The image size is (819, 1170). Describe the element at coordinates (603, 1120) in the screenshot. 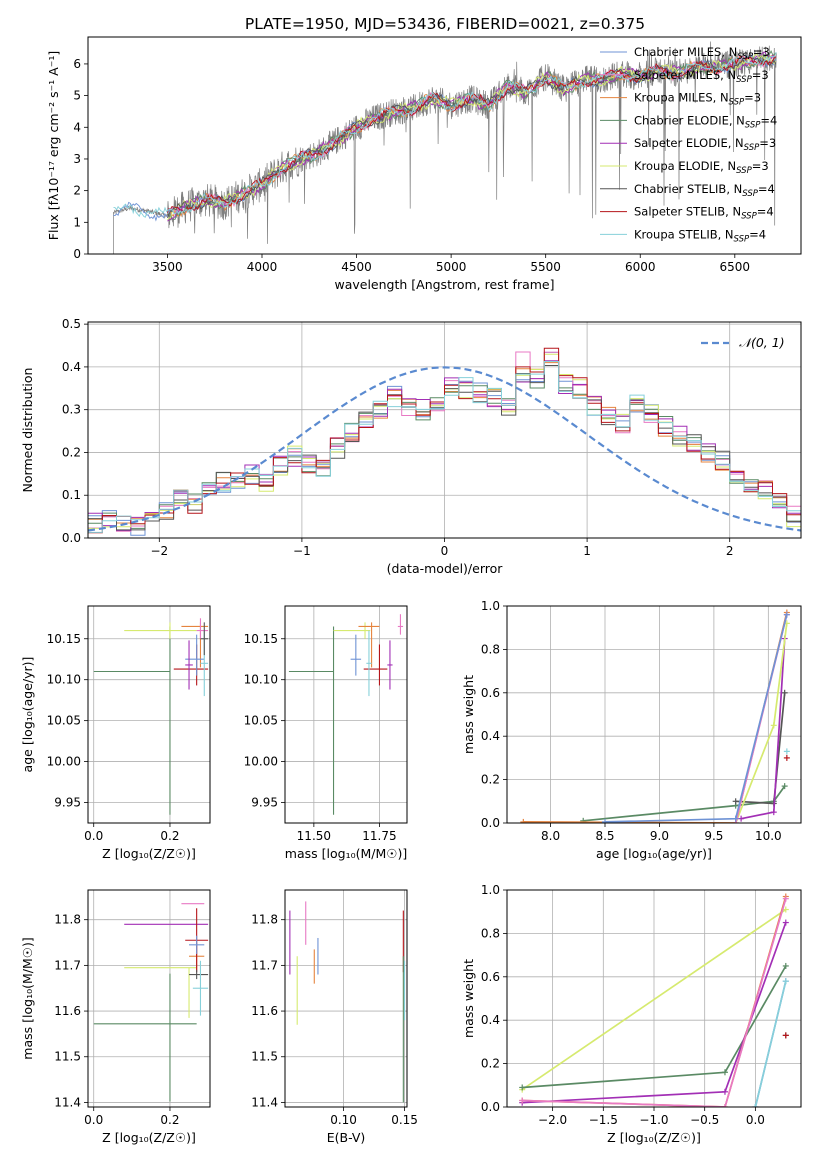

I see `x-tick-label: −1.5` at that location.